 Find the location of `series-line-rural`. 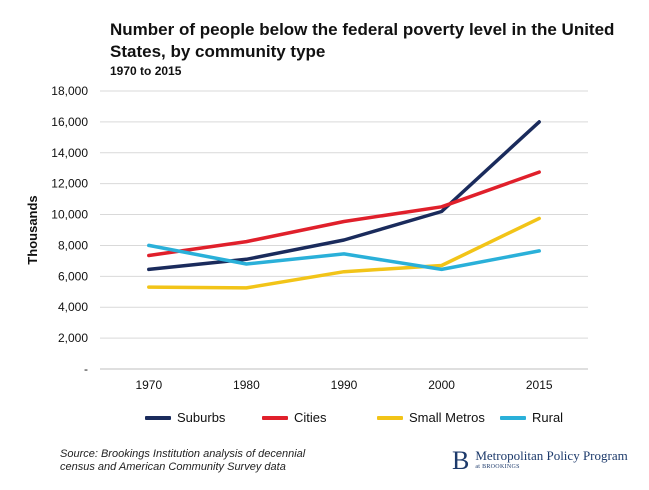

series-line-rural is located at coordinates (344, 257).